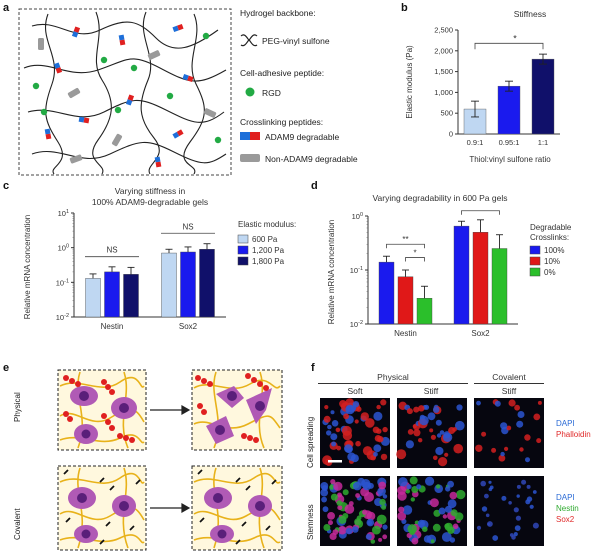  I want to click on chart-d-xtick-label: Nestin, so click(405, 333).